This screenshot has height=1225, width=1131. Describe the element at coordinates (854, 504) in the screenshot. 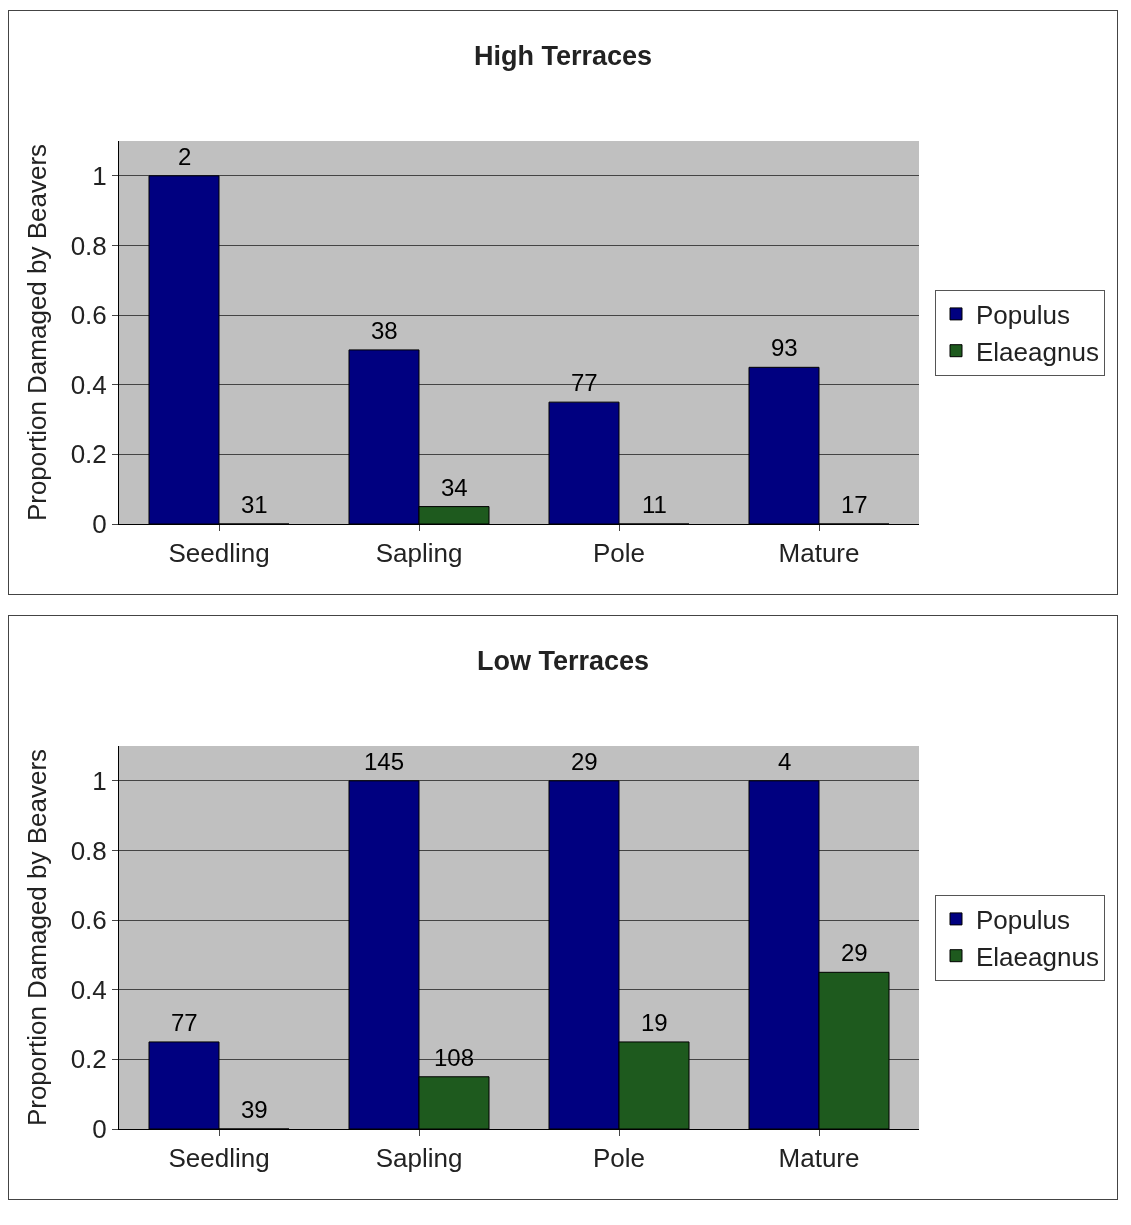

I see `annotation: 17` at that location.